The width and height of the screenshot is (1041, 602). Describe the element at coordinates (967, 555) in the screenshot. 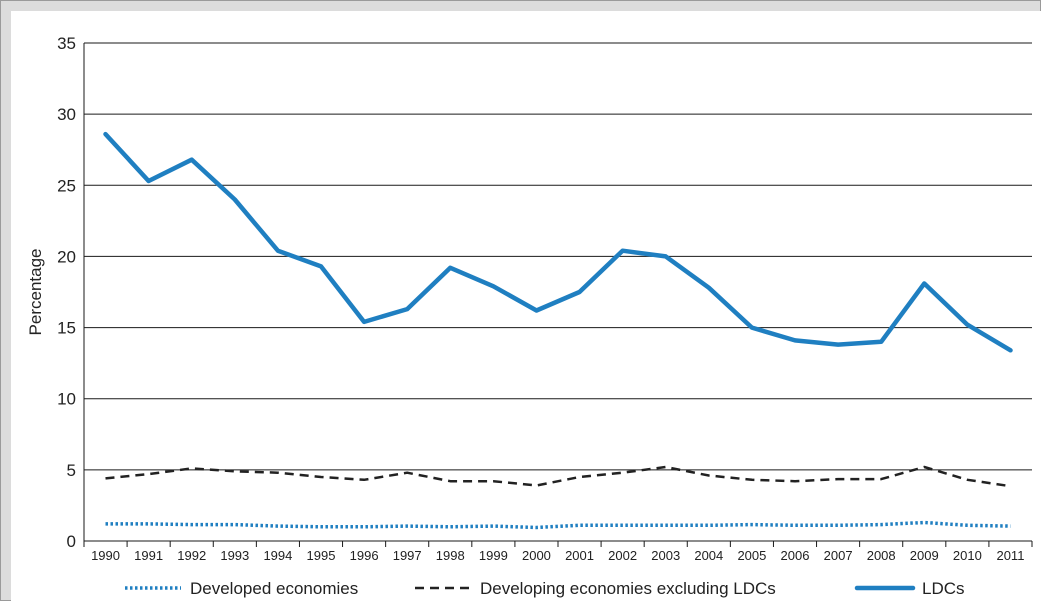

I see `x-tick-label: 2010` at that location.